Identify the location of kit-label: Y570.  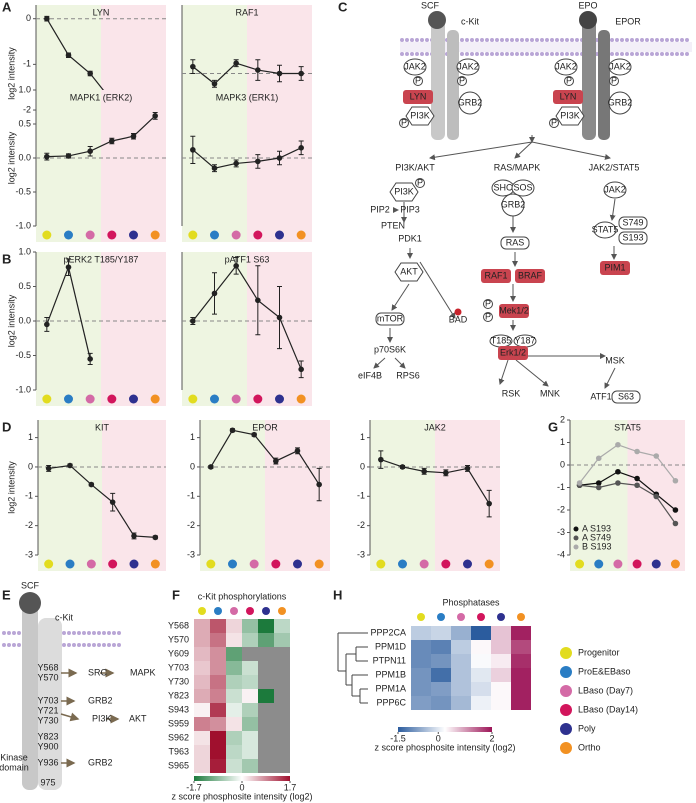
(47, 677).